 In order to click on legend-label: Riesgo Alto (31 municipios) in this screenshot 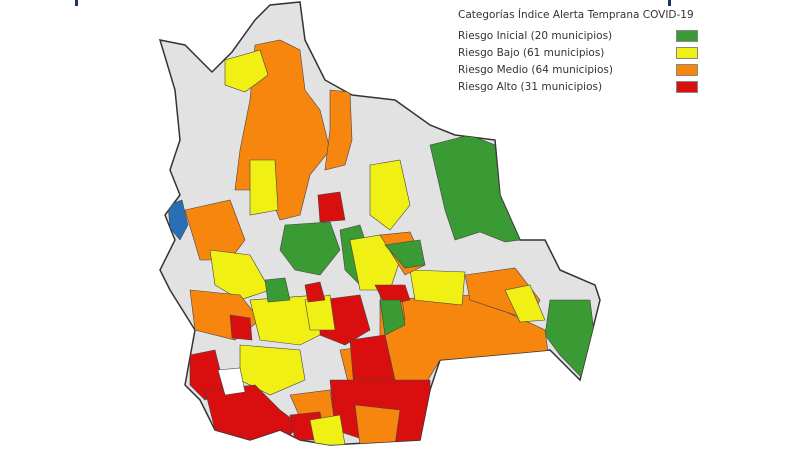, I will do `click(530, 86)`.